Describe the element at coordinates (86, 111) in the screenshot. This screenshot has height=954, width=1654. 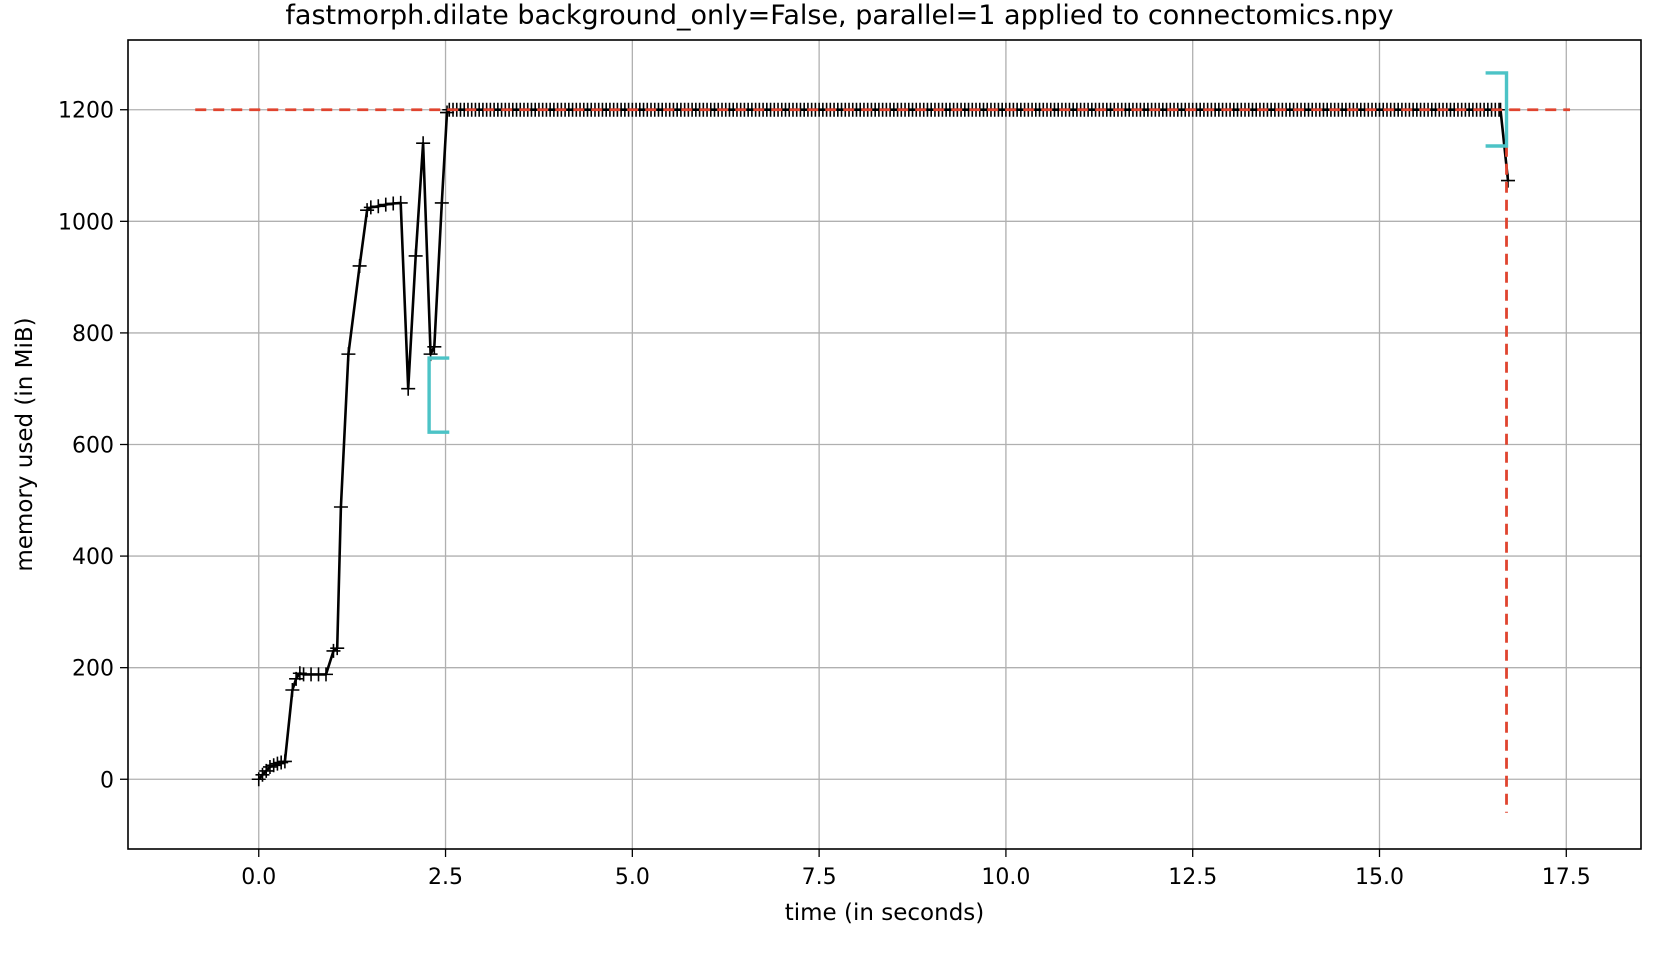
I see `y-tick-label: 1200` at that location.